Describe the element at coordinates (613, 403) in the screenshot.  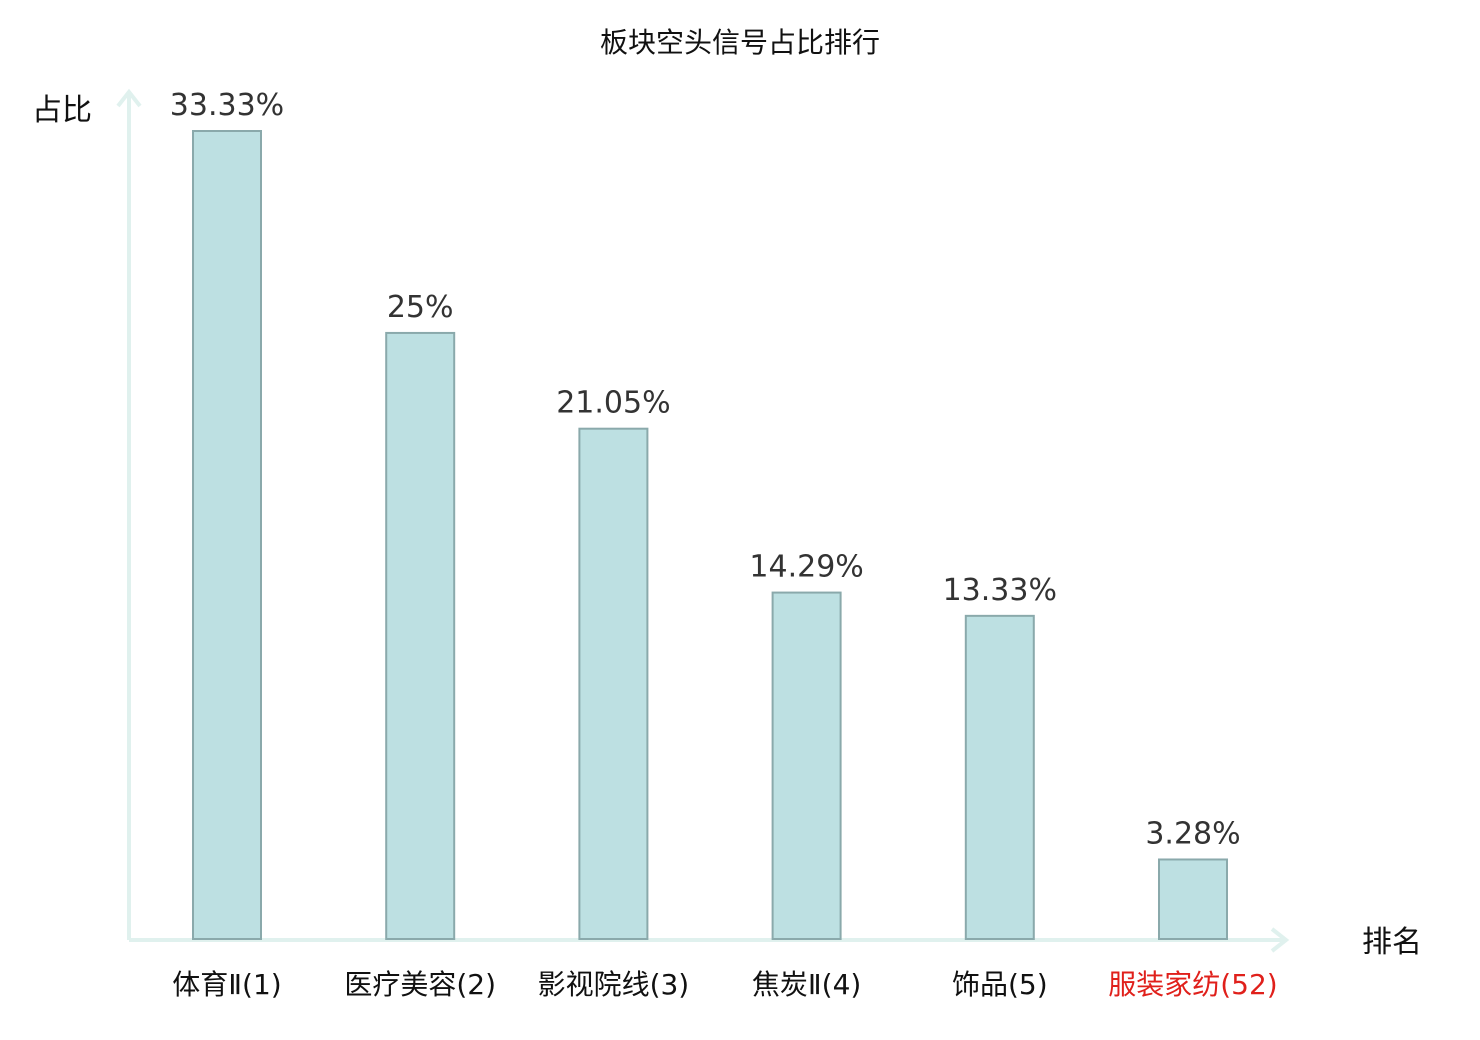
I see `bar-value-label: 21.05%` at that location.